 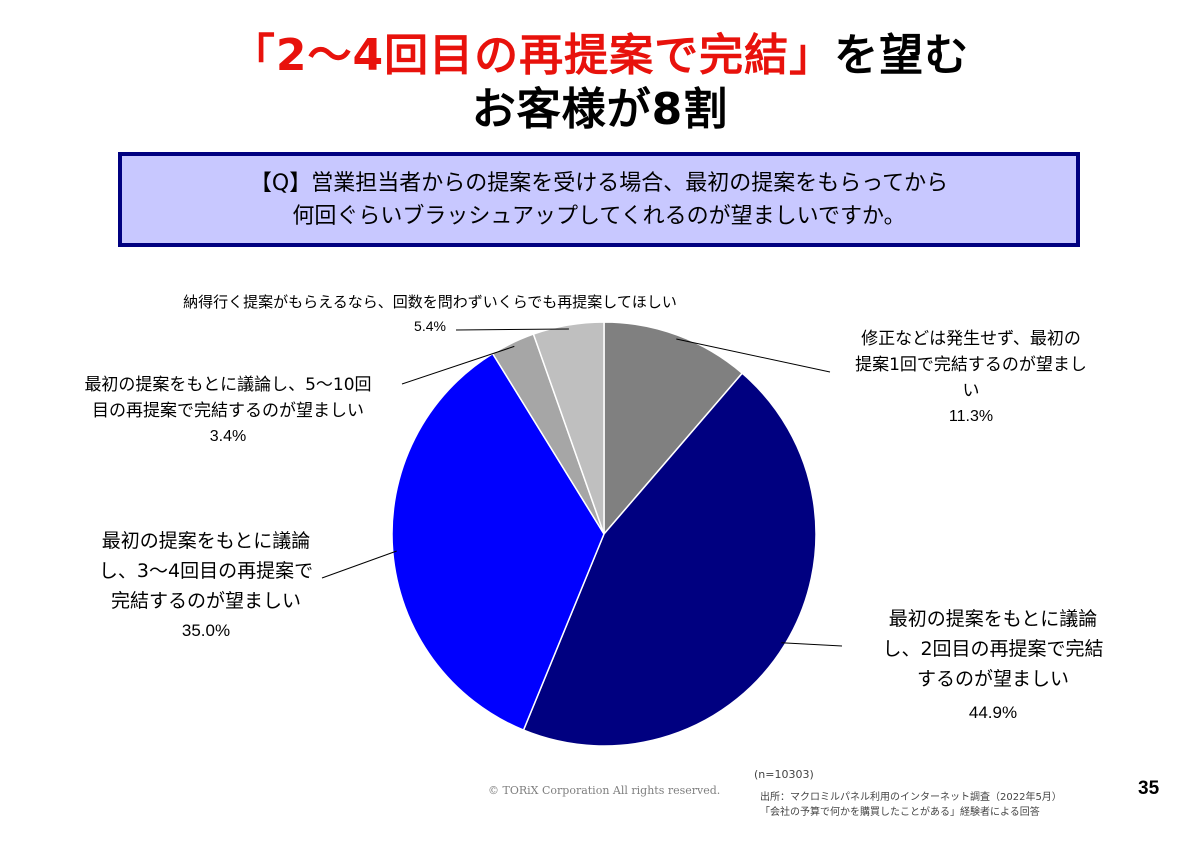 I want to click on sample-size: (n=10303), so click(x=784, y=774).